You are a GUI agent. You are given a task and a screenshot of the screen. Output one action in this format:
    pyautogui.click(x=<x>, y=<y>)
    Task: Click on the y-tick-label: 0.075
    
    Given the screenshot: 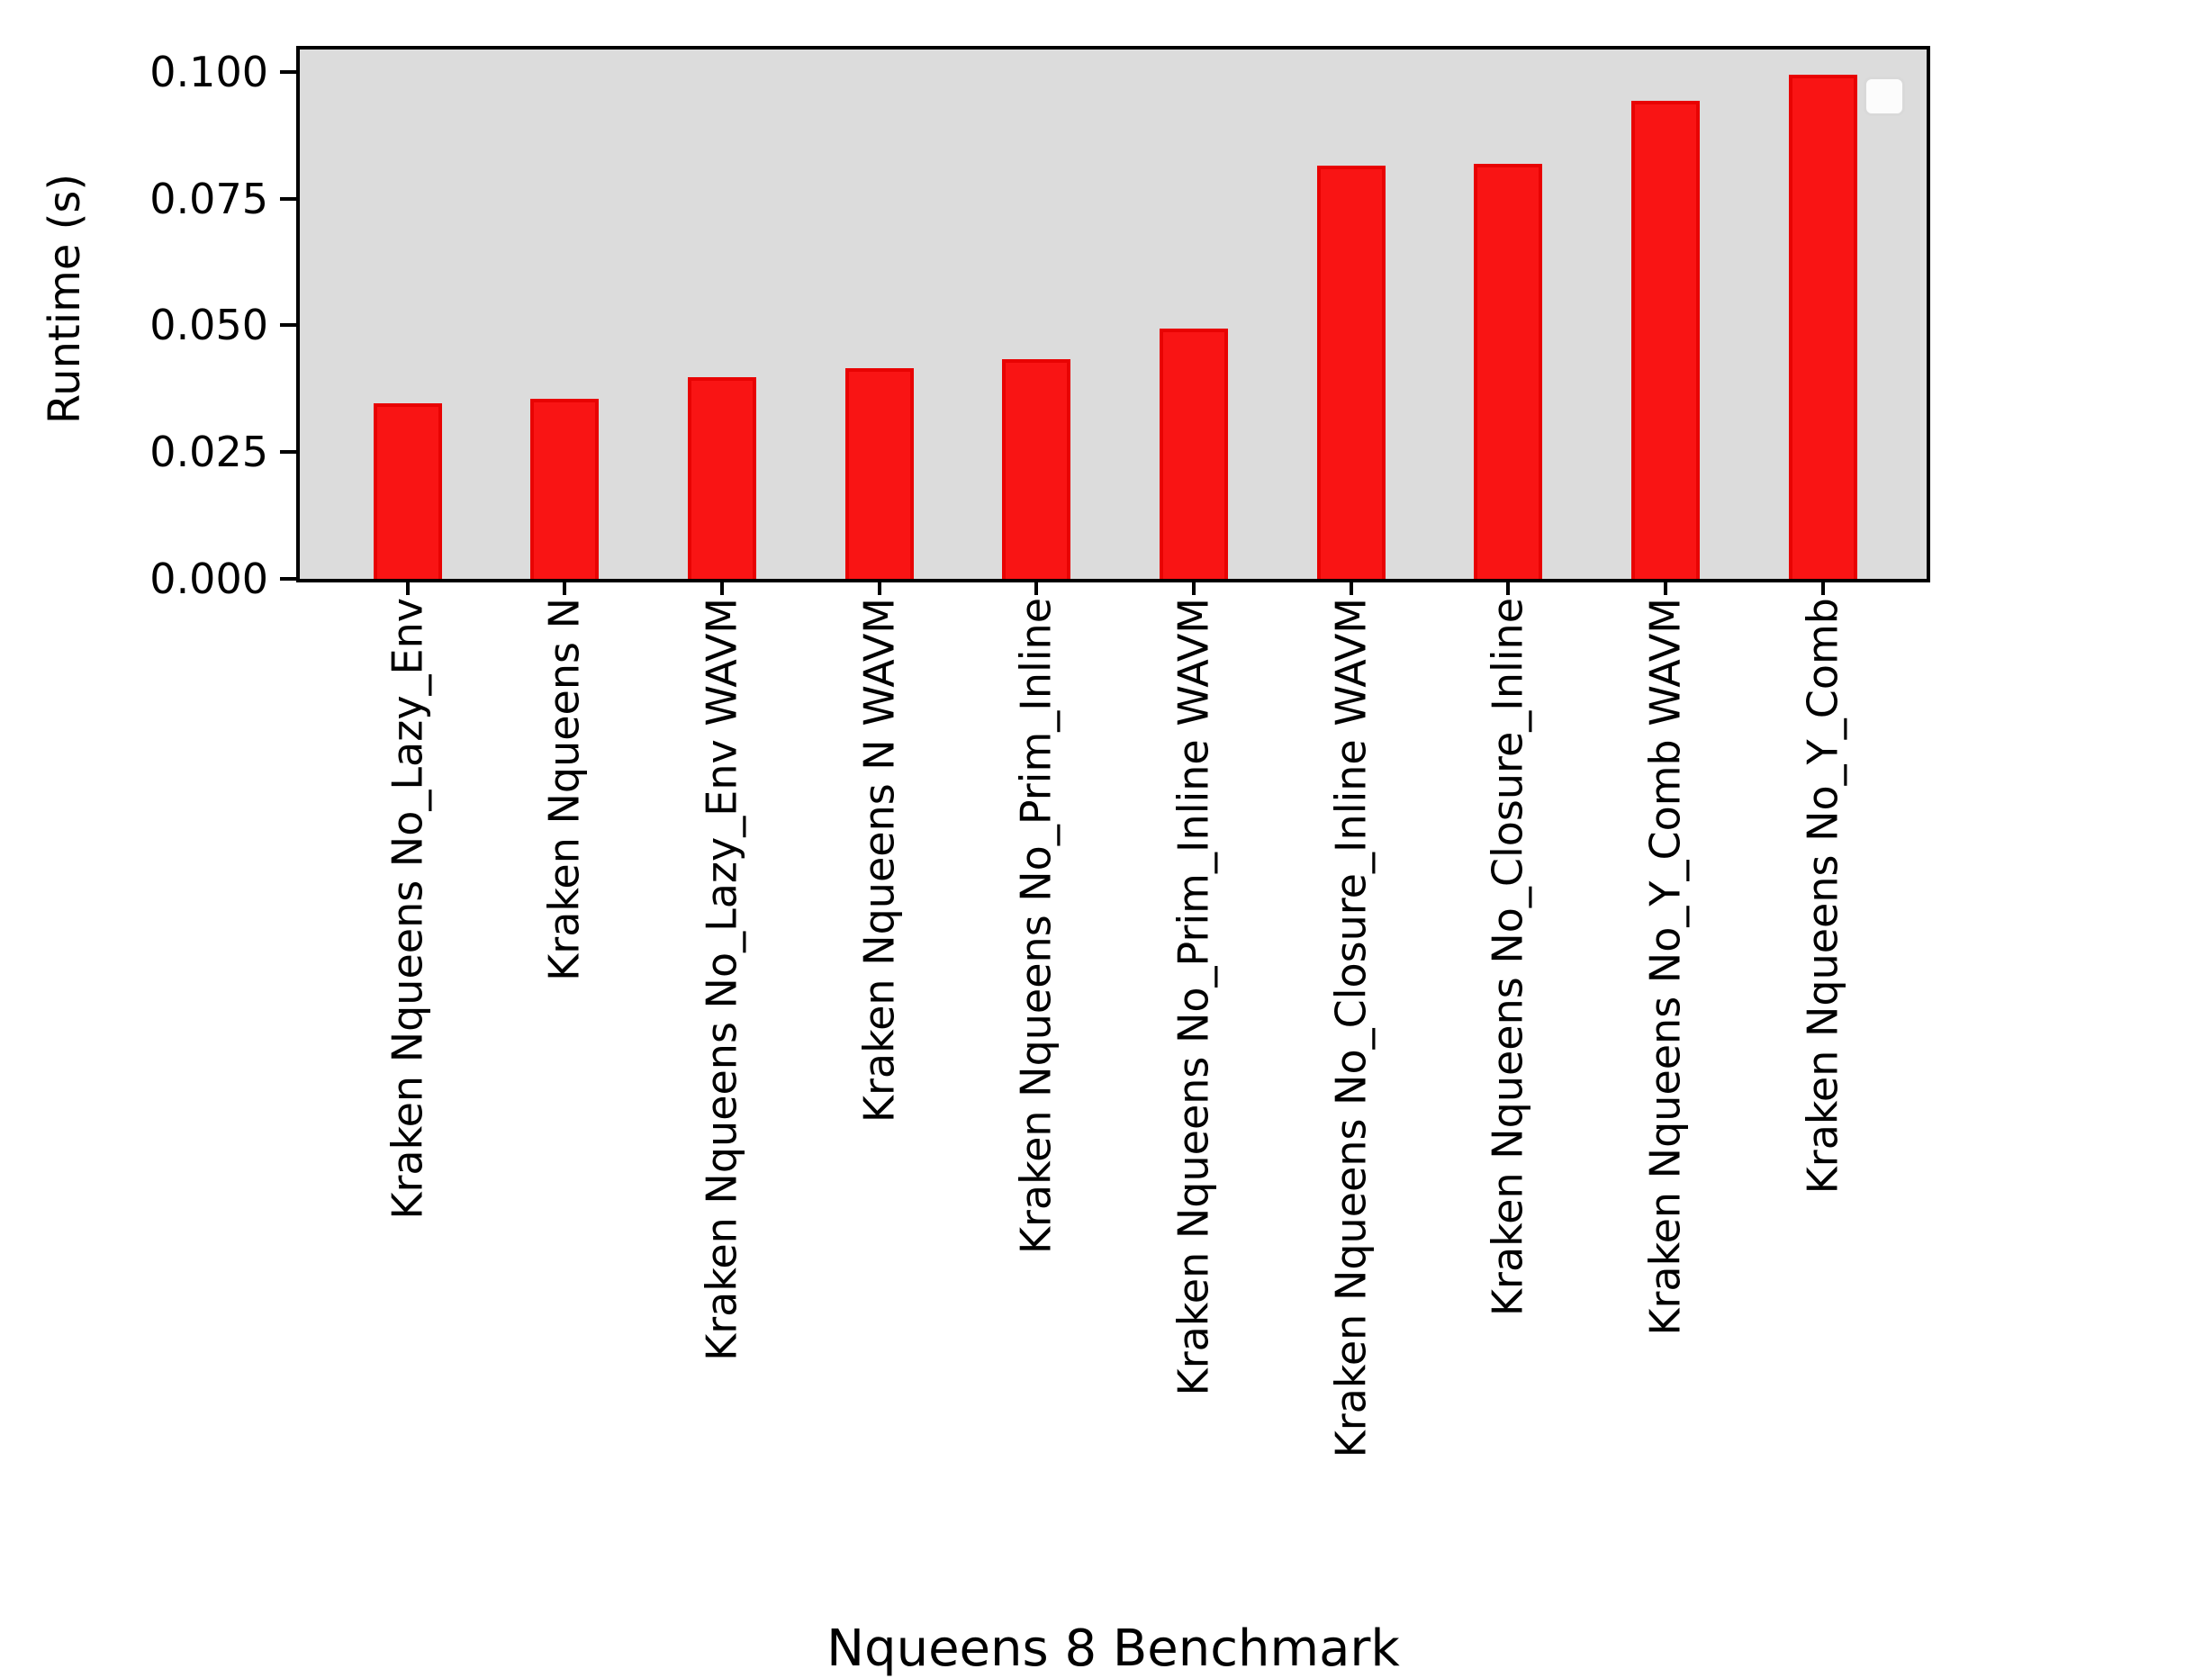 What is the action you would take?
    pyautogui.click(x=208, y=199)
    